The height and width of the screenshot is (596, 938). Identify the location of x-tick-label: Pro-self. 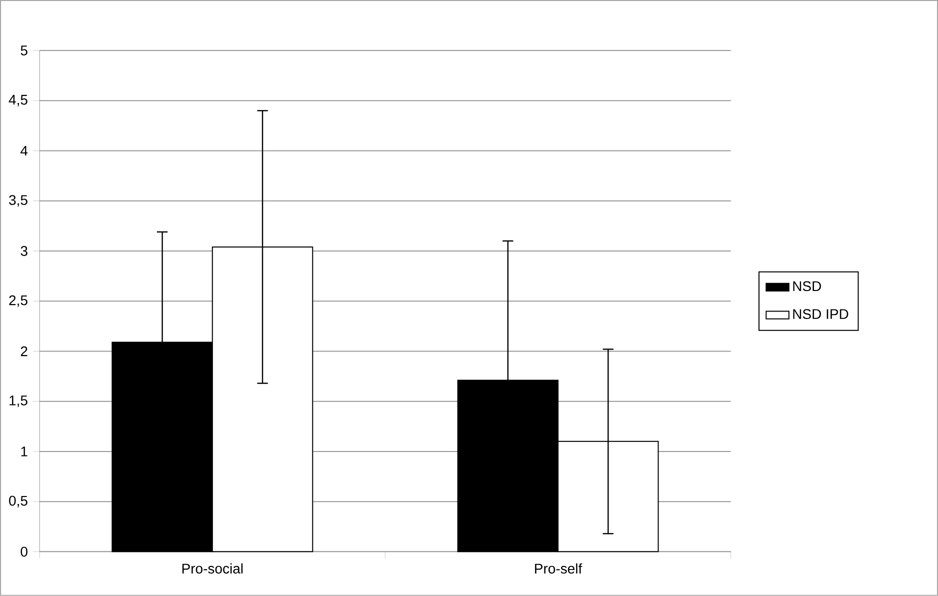
(558, 568).